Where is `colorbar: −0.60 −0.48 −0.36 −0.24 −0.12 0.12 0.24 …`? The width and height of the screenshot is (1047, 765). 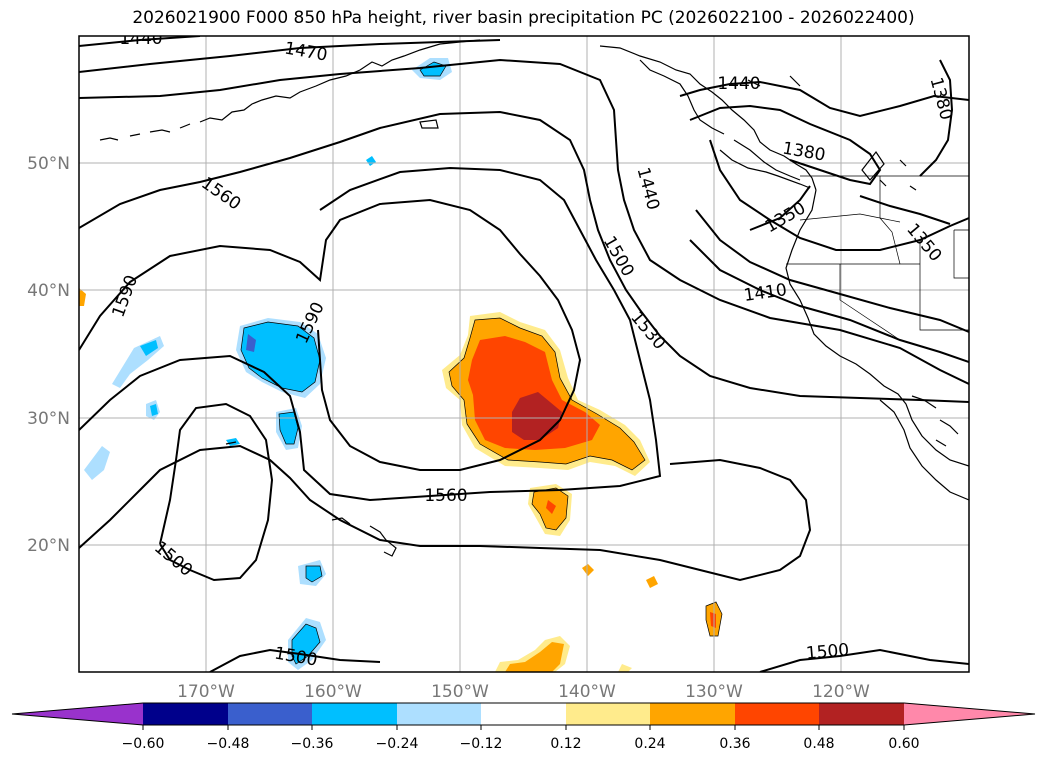
colorbar: −0.60 −0.48 −0.36 −0.24 −0.12 0.12 0.24 … is located at coordinates (523, 727).